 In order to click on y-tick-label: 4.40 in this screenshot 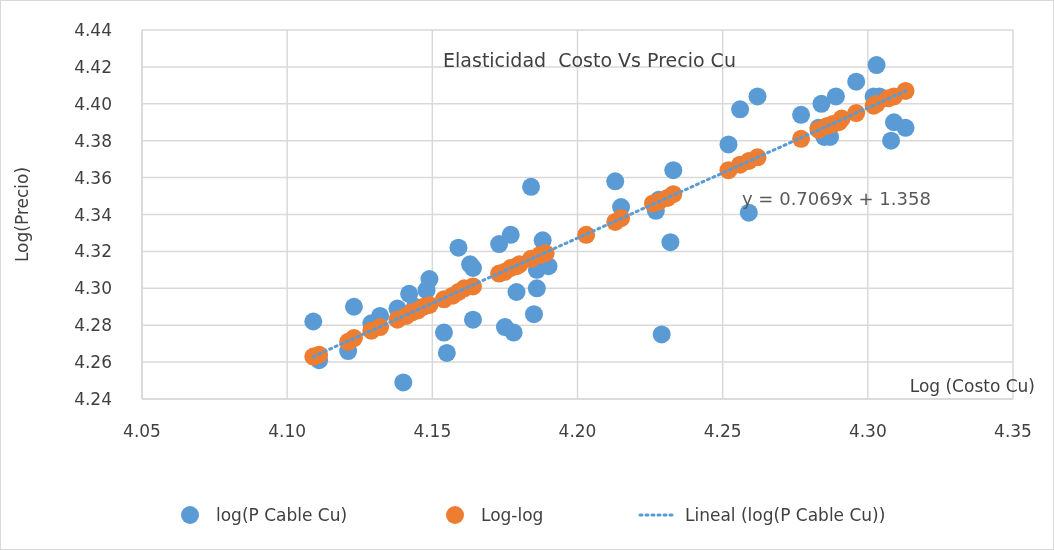, I will do `click(93, 103)`.